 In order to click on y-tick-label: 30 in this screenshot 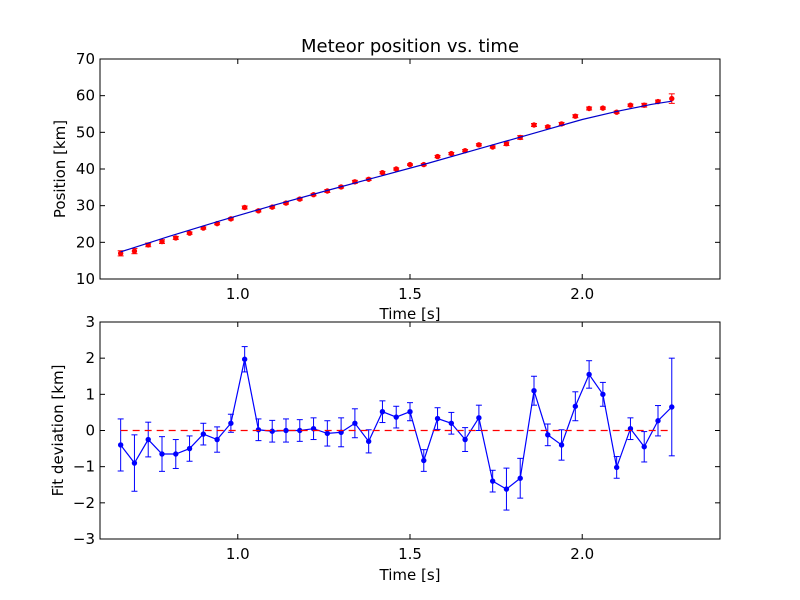, I will do `click(85, 206)`.